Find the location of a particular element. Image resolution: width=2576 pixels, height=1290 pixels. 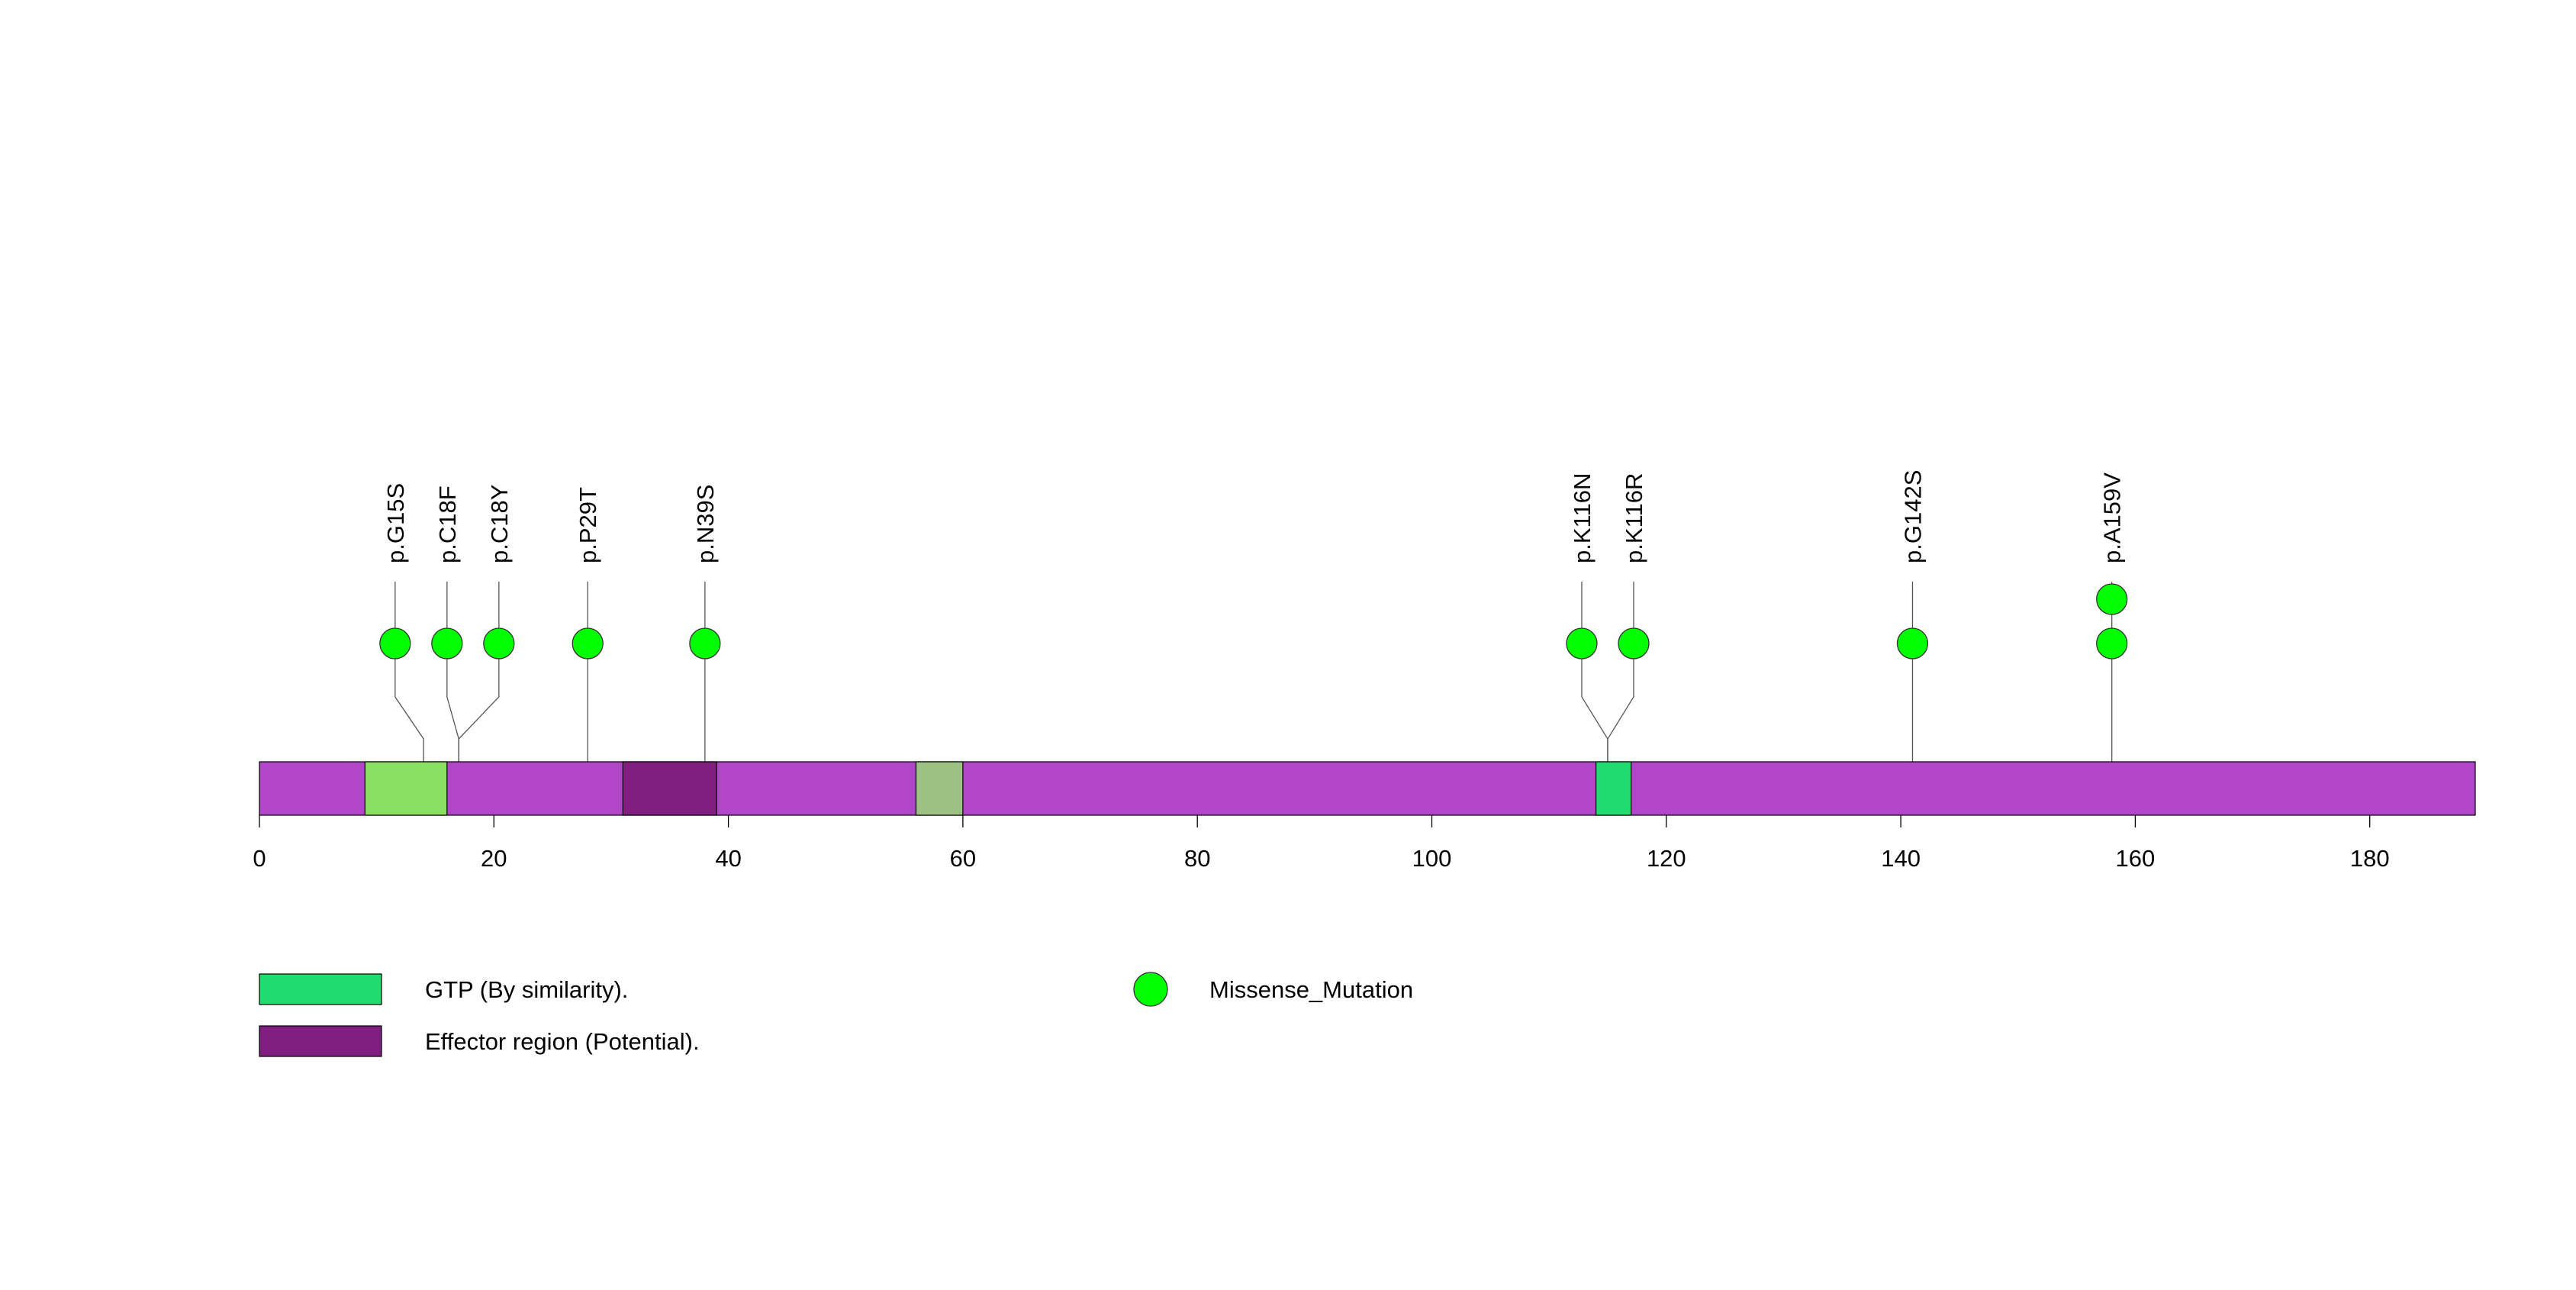

x-tick-label: 60 is located at coordinates (963, 859).